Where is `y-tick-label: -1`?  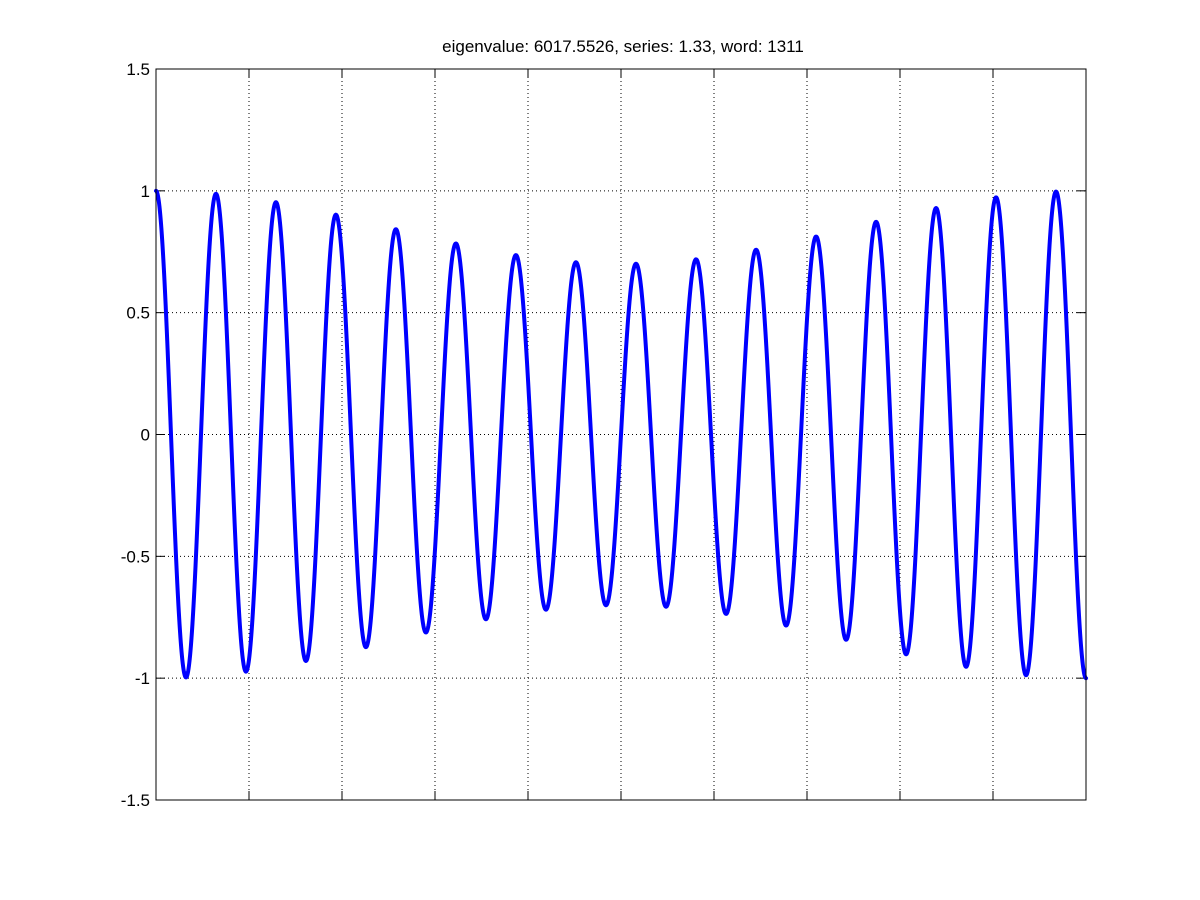 y-tick-label: -1 is located at coordinates (142, 678).